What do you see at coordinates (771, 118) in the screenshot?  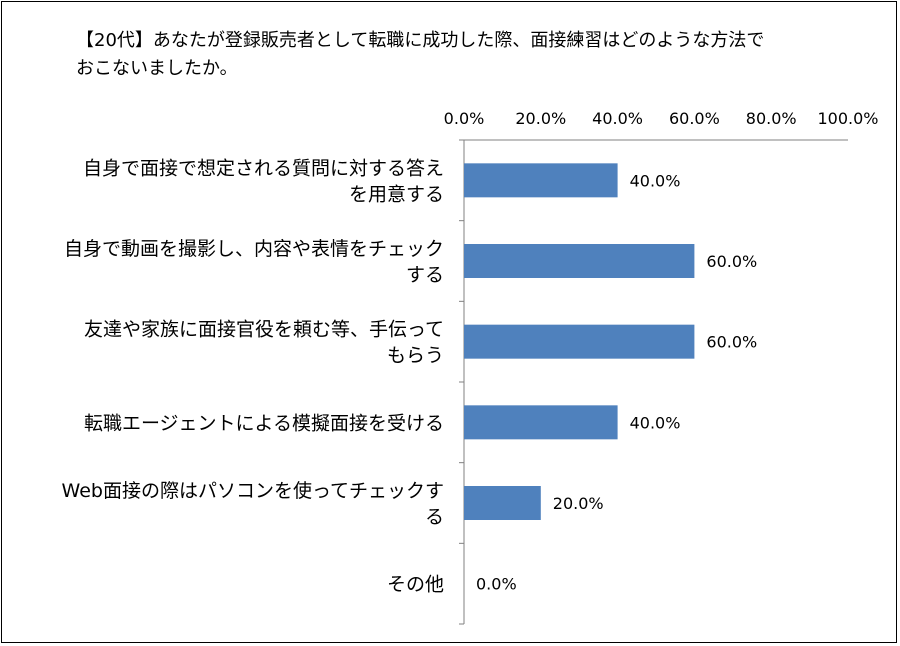 I see `x-tick-label: 80.0%` at bounding box center [771, 118].